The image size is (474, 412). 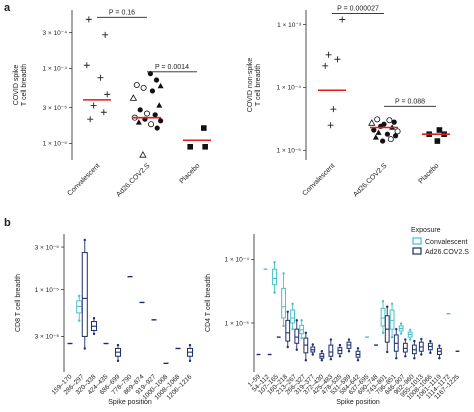 What do you see at coordinates (172, 67) in the screenshot?
I see `p-value-label: P = 0.0014` at bounding box center [172, 67].